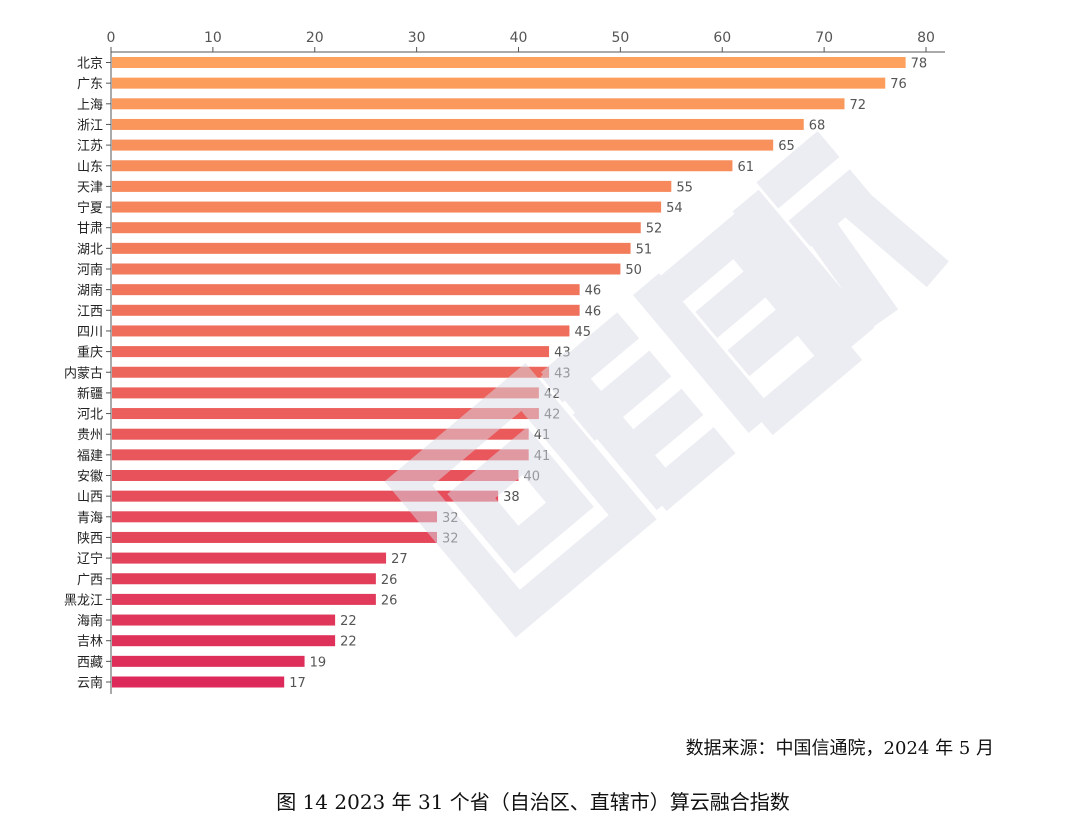 The image size is (1066, 821). I want to click on bar-value-label: 27, so click(399, 559).